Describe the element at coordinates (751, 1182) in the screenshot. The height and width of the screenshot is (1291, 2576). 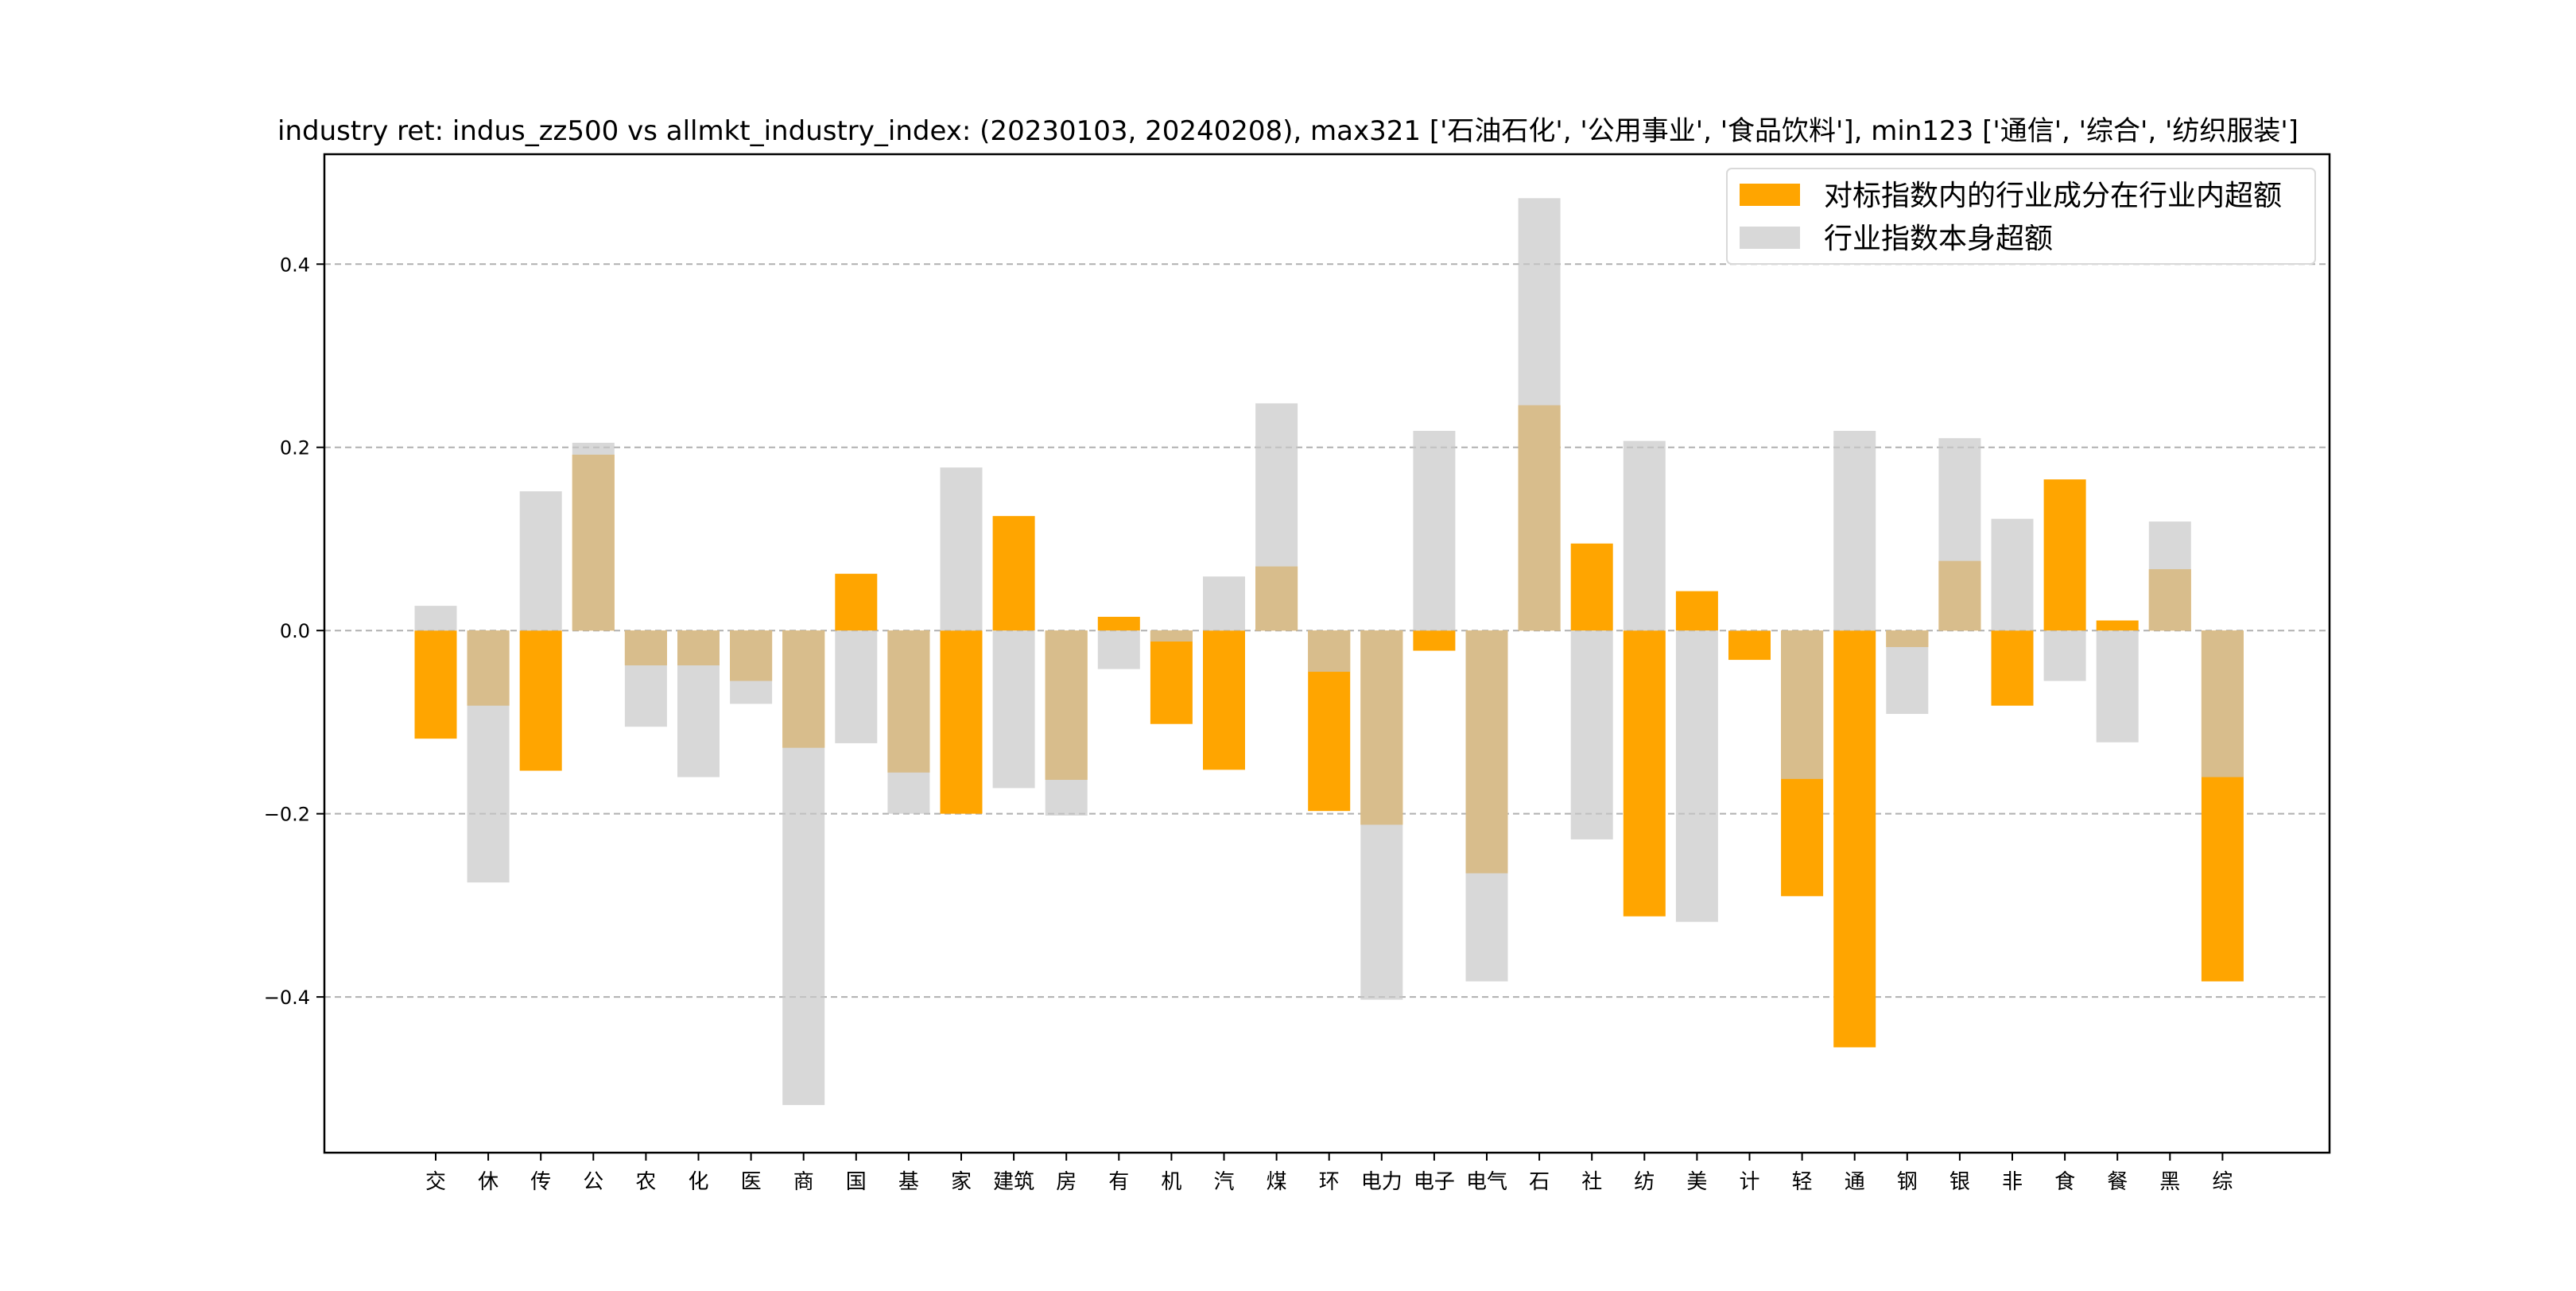
I see `x-tick-label: 医` at that location.